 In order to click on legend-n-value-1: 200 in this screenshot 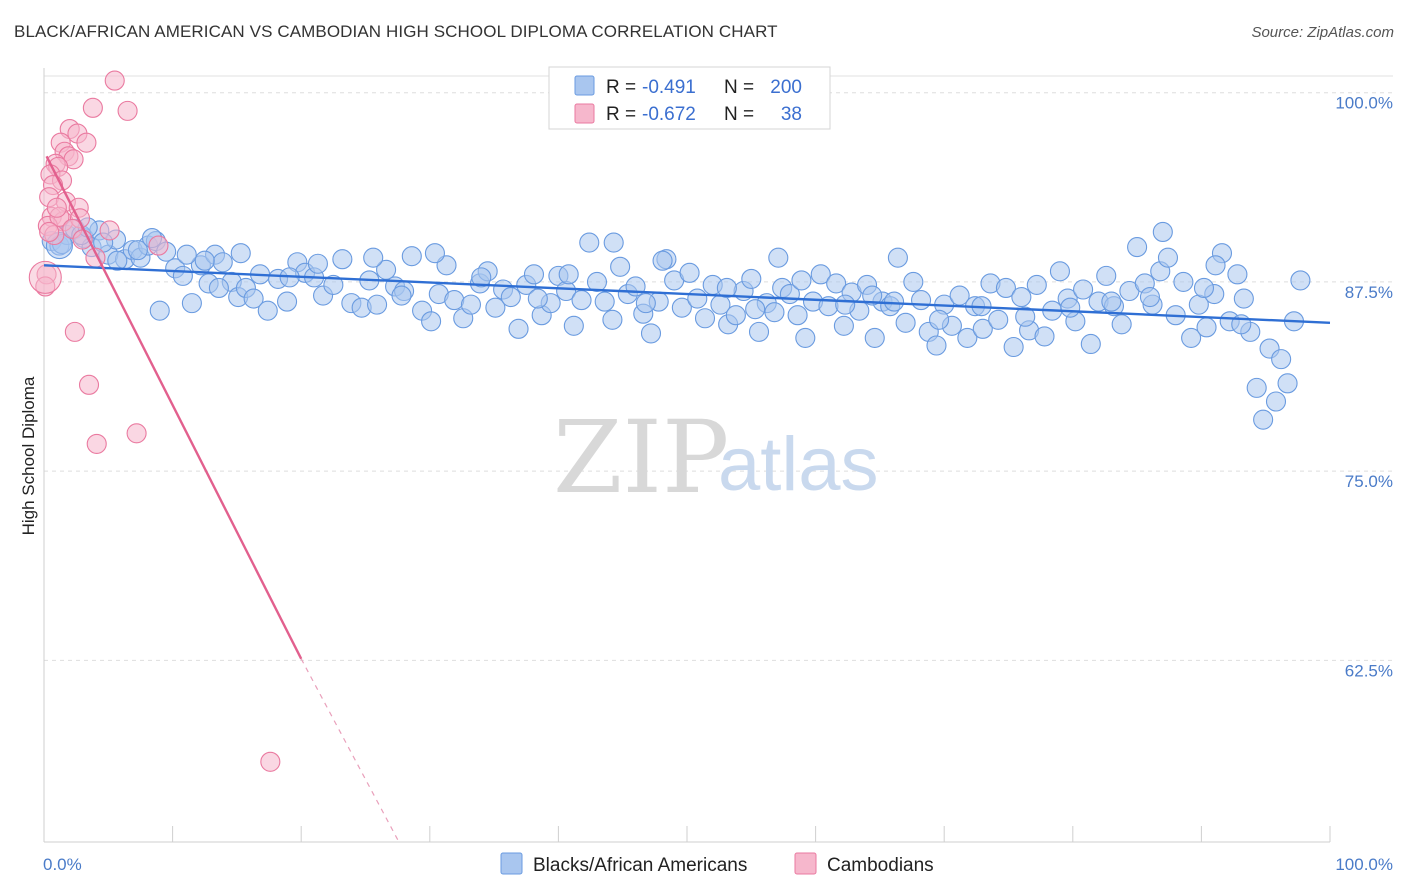, I will do `click(786, 87)`.